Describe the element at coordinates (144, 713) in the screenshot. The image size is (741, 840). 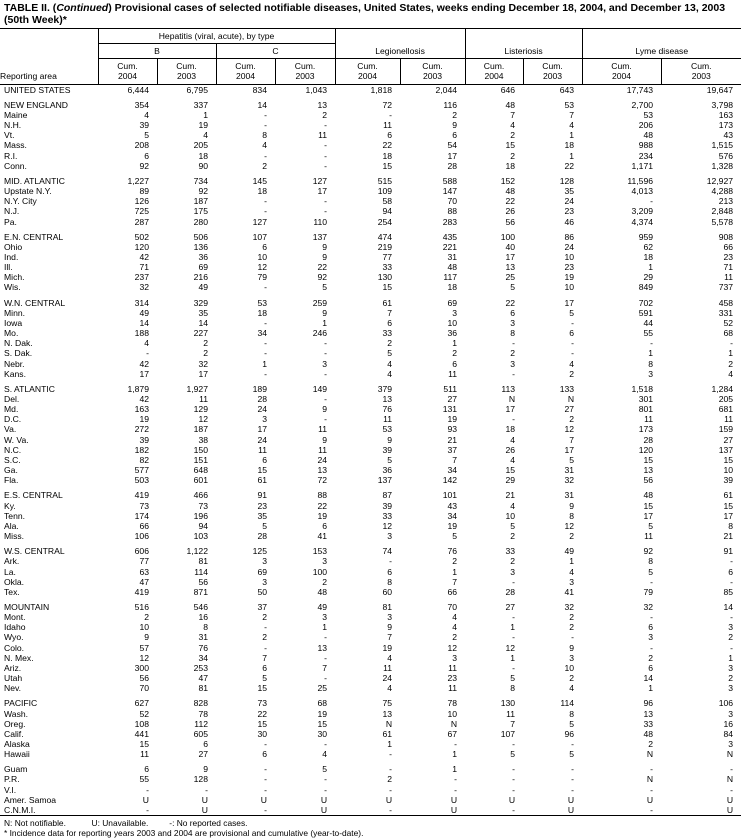
I see `cell-value: 52` at that location.